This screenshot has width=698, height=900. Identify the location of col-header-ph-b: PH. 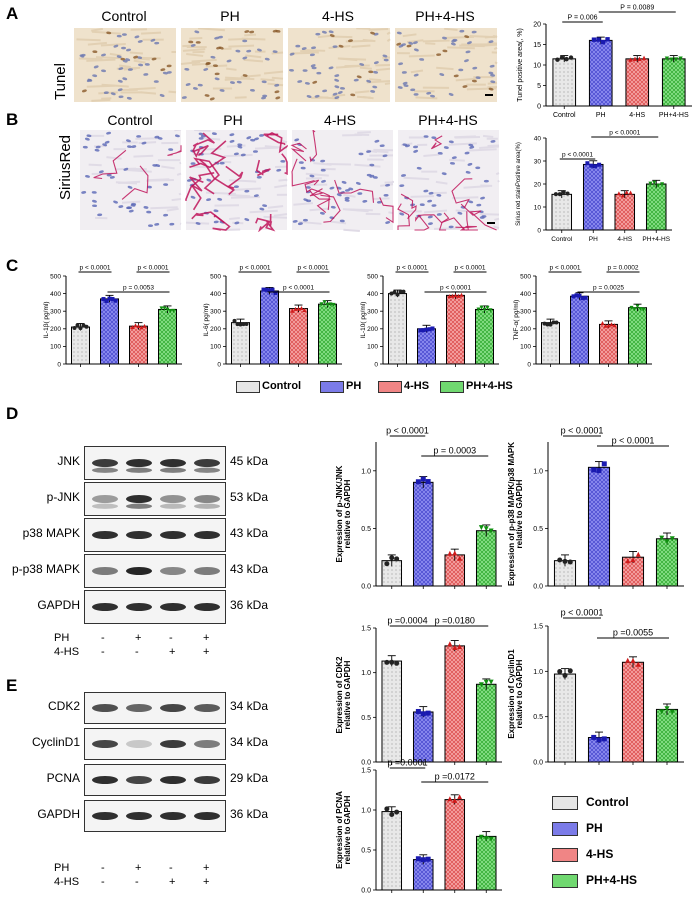
(233, 120).